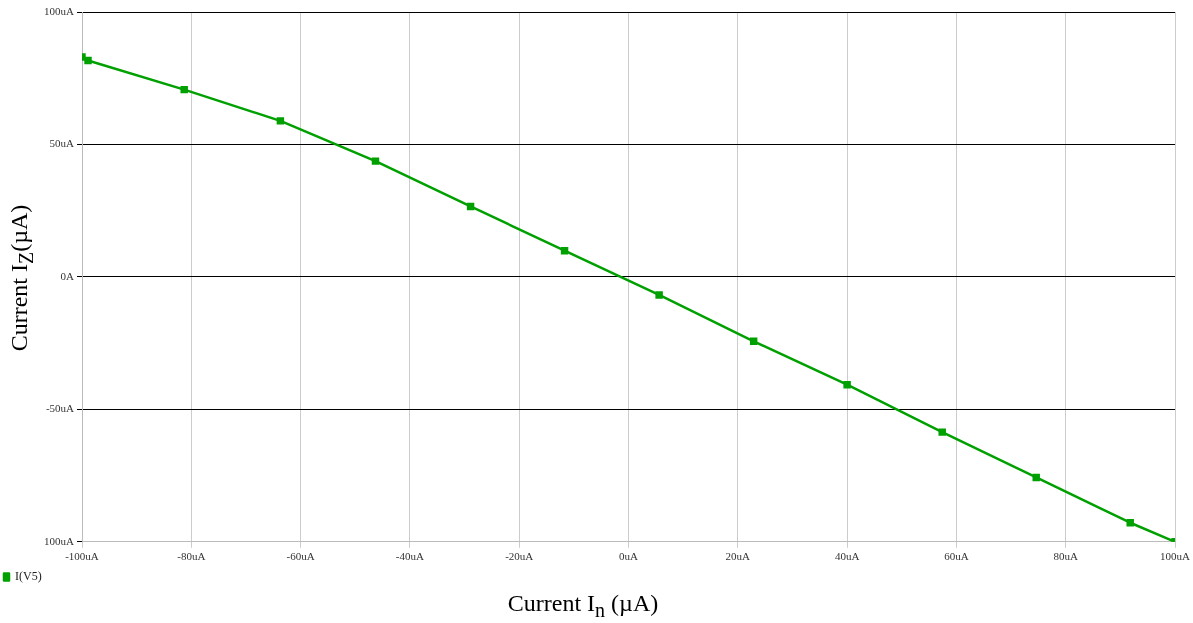 The image size is (1193, 623). Describe the element at coordinates (60, 408) in the screenshot. I see `y-tick-label: -50uA` at that location.